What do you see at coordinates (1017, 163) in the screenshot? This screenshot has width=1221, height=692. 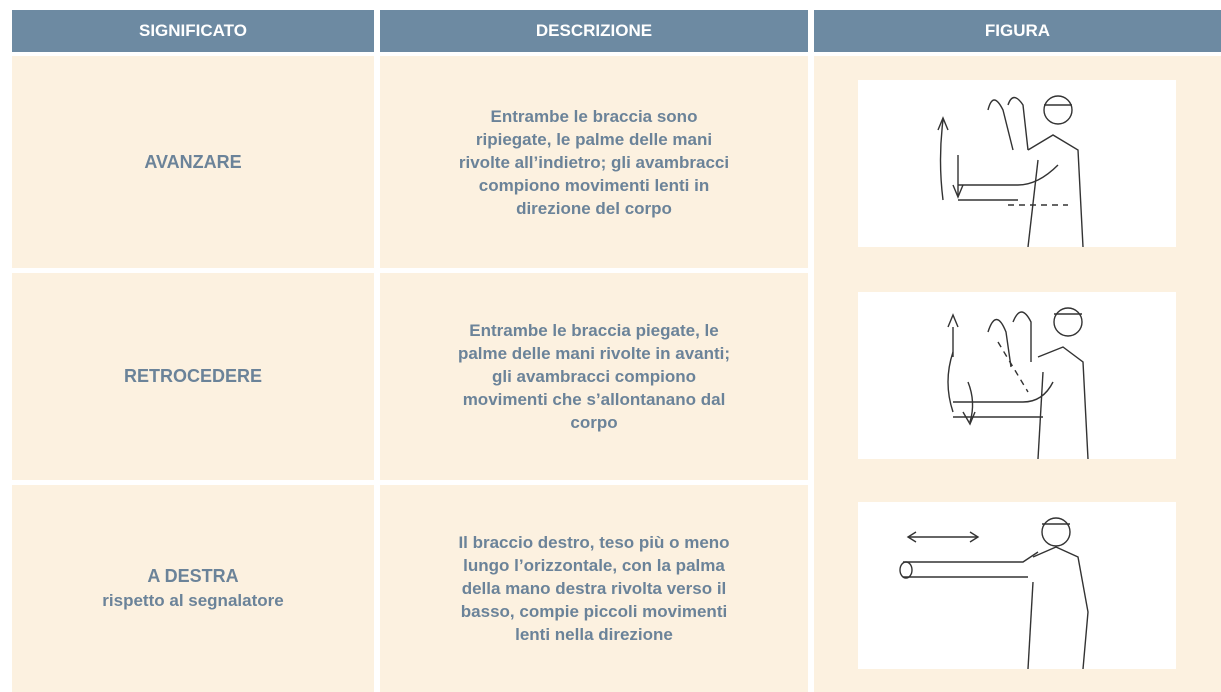 I see `figure-advance` at bounding box center [1017, 163].